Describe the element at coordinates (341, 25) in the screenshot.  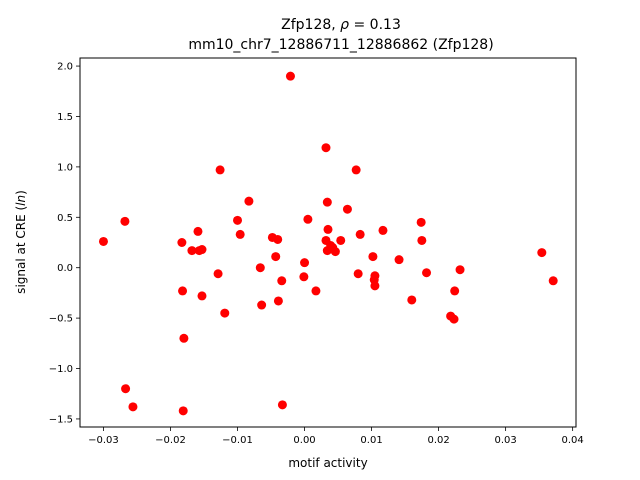
I see `chart-title-line1: Zfp128, ρ = 0.13` at that location.